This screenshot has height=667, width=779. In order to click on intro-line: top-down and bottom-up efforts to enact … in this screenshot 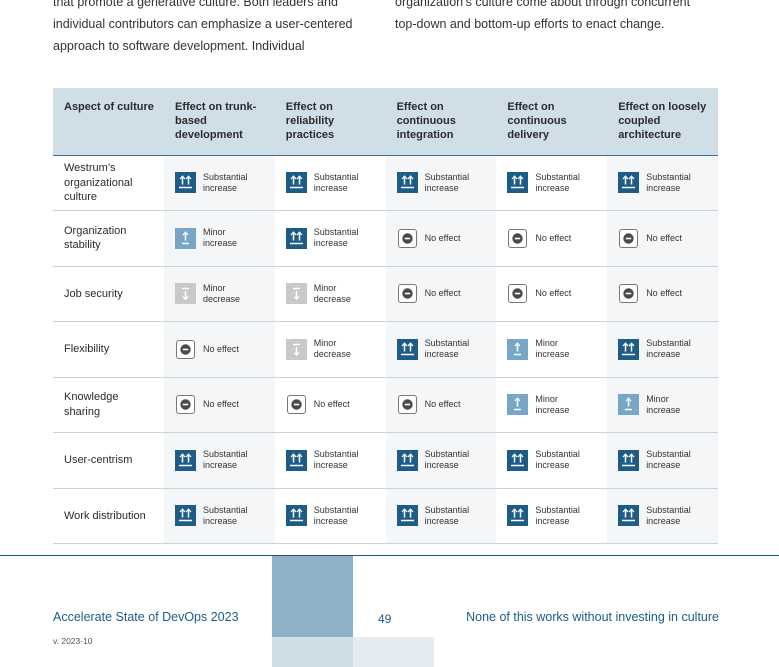, I will do `click(530, 24)`.